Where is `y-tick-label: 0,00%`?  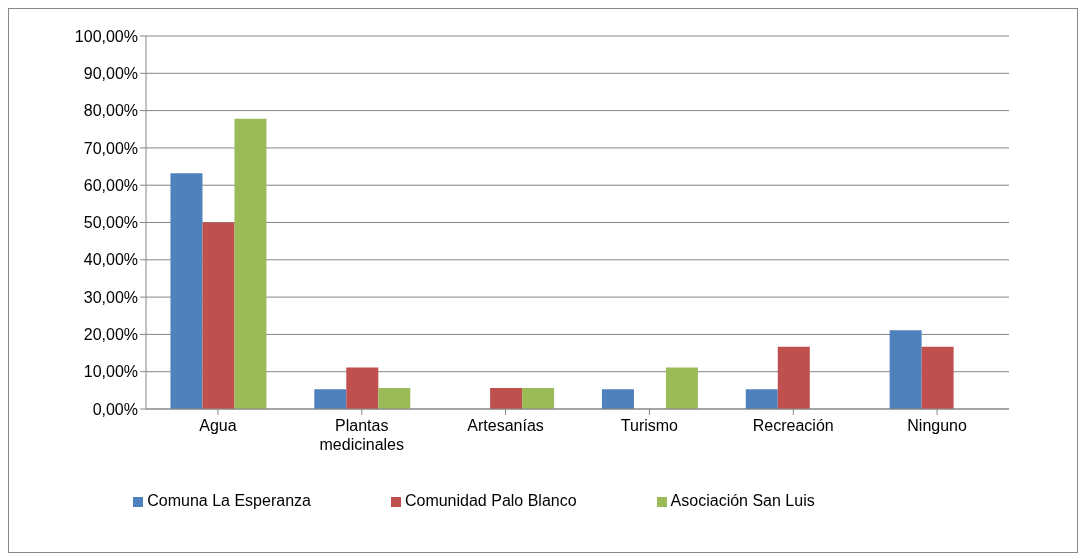 y-tick-label: 0,00% is located at coordinates (115, 409).